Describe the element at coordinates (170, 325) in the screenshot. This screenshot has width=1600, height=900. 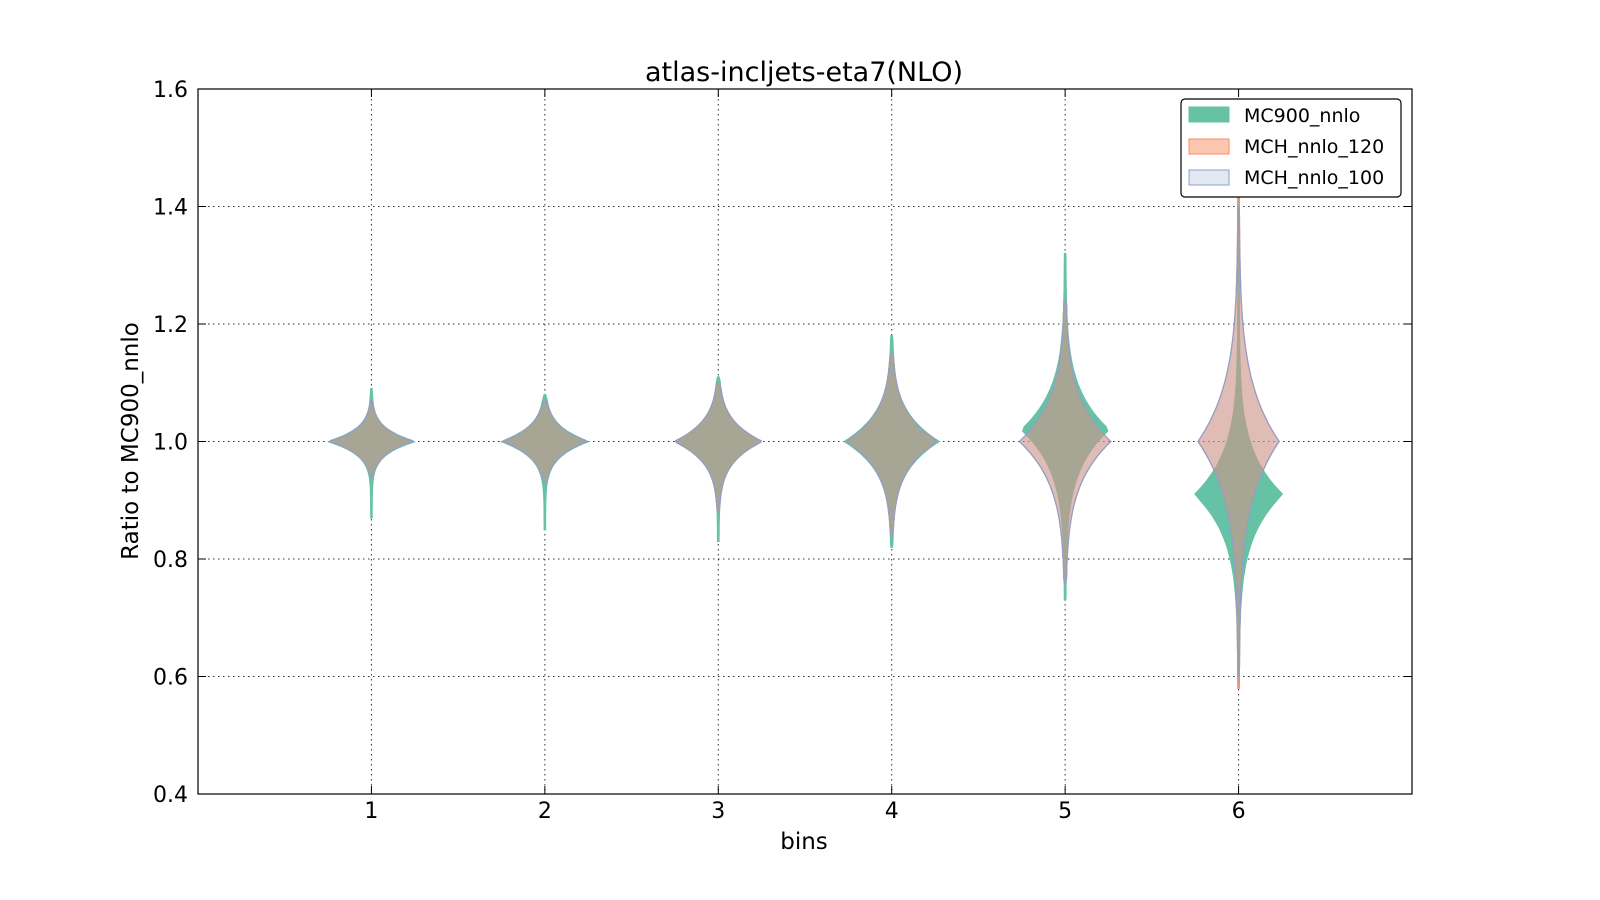
I see `y-tick-label: 1.2` at that location.